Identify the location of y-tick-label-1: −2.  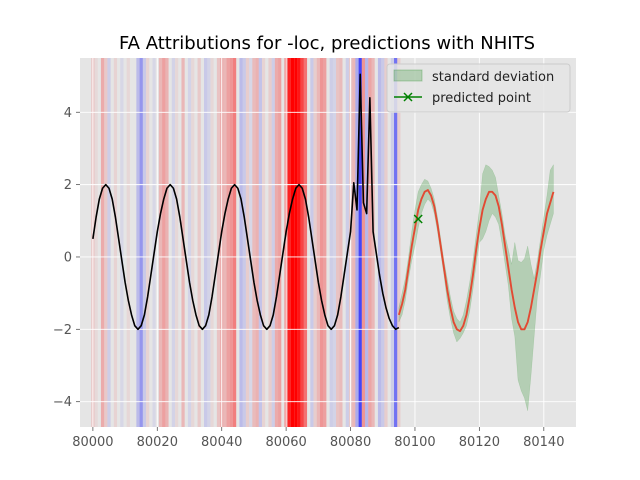
(62, 330).